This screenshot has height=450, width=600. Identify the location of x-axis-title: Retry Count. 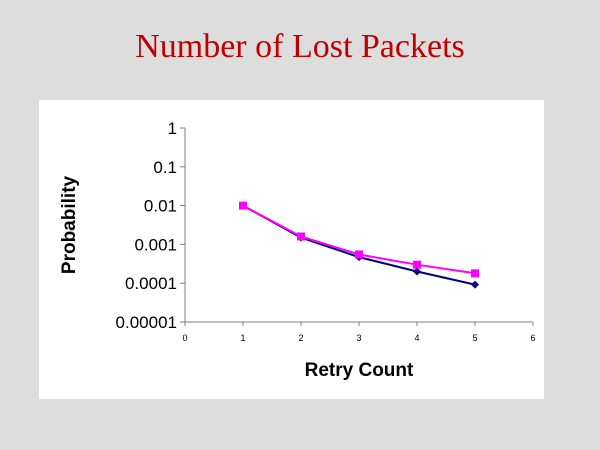
(359, 370).